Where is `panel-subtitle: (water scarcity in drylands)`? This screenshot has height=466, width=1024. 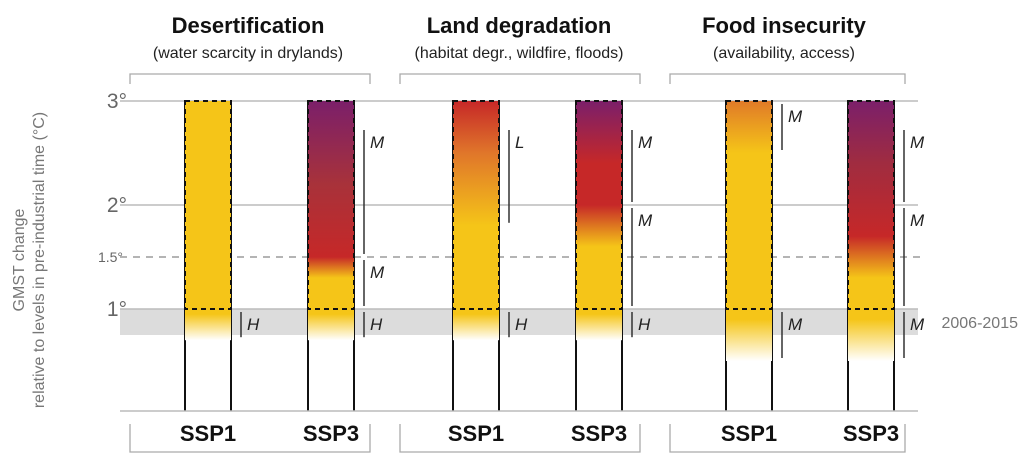 panel-subtitle: (water scarcity in drylands) is located at coordinates (248, 53).